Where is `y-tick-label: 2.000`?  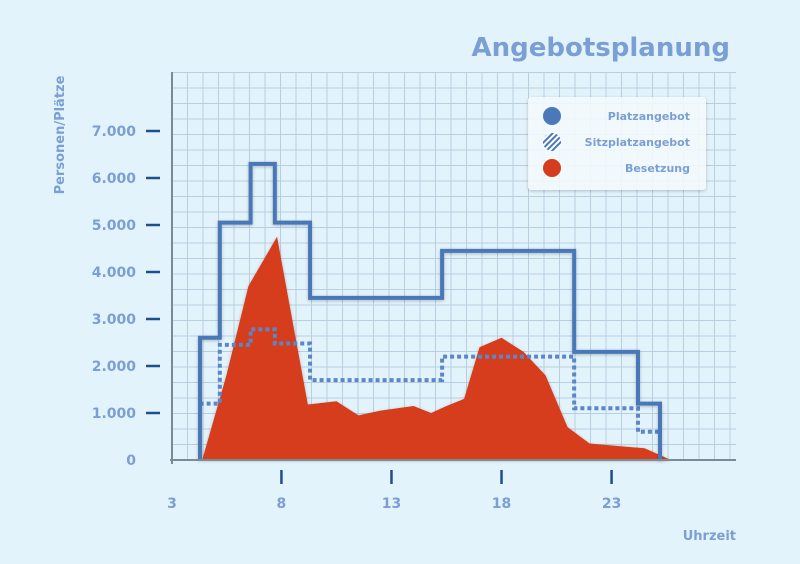
y-tick-label: 2.000 is located at coordinates (114, 367).